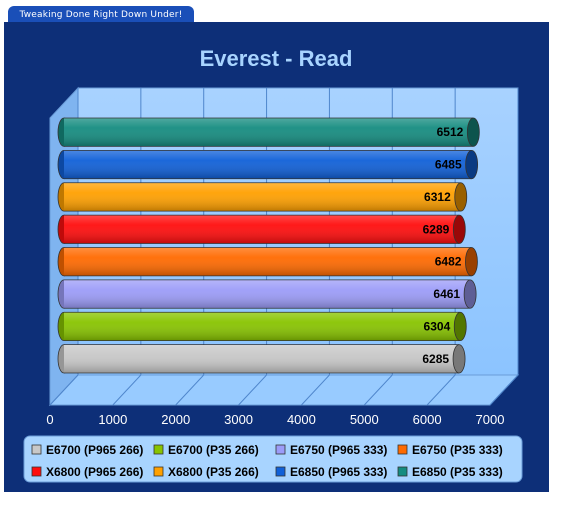 This screenshot has width=563, height=505. I want to click on legend-box, so click(273, 459).